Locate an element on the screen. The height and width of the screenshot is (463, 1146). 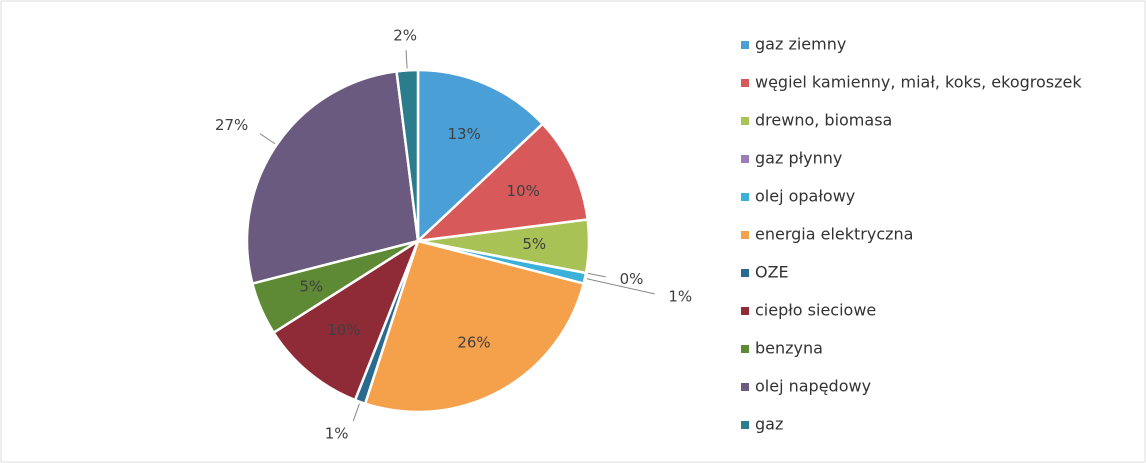
legend-label: benzyna is located at coordinates (789, 348).